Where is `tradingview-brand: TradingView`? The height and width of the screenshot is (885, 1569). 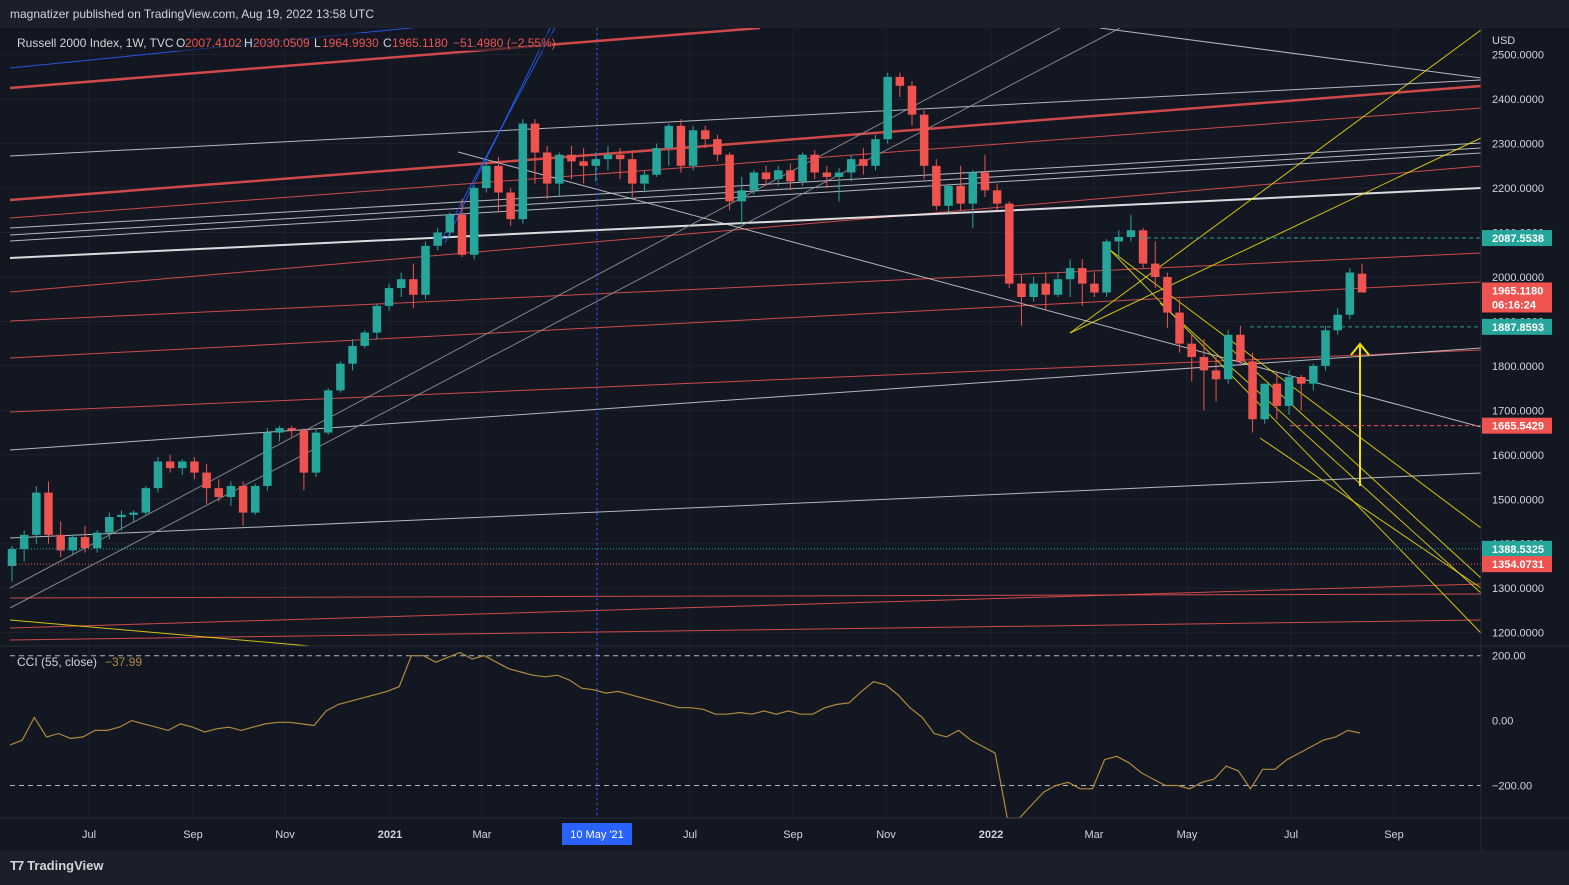 tradingview-brand: TradingView is located at coordinates (65, 865).